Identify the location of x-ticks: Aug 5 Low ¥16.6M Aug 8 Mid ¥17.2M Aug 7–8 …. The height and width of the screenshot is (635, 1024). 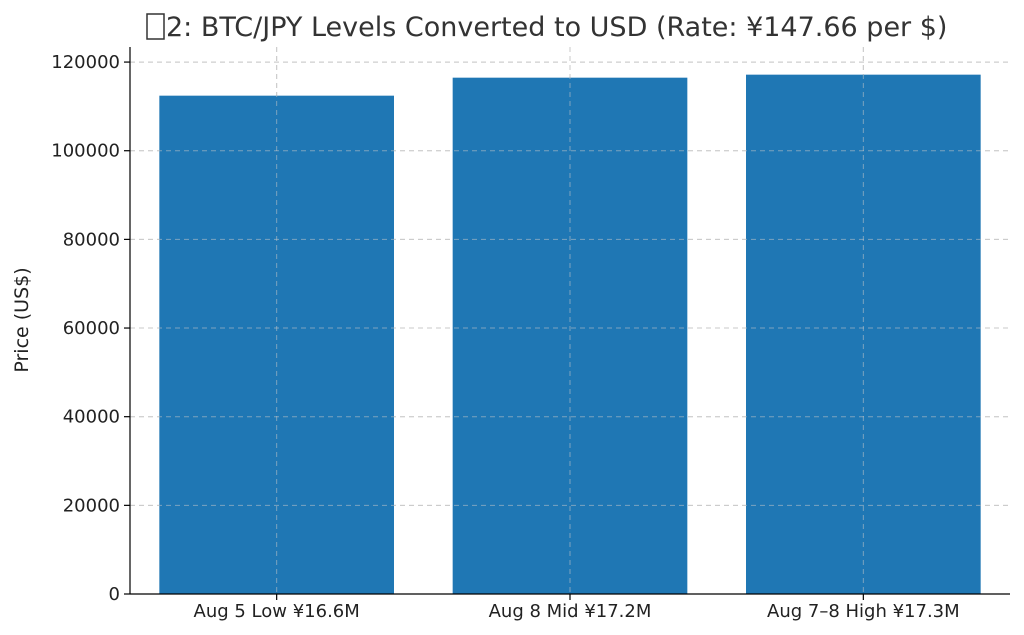
(577, 608).